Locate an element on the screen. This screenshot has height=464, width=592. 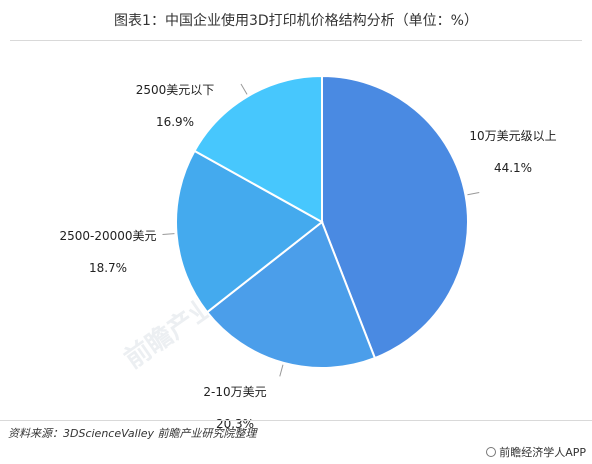
brand-footer: 前瞻经济学人APP is located at coordinates (536, 452).